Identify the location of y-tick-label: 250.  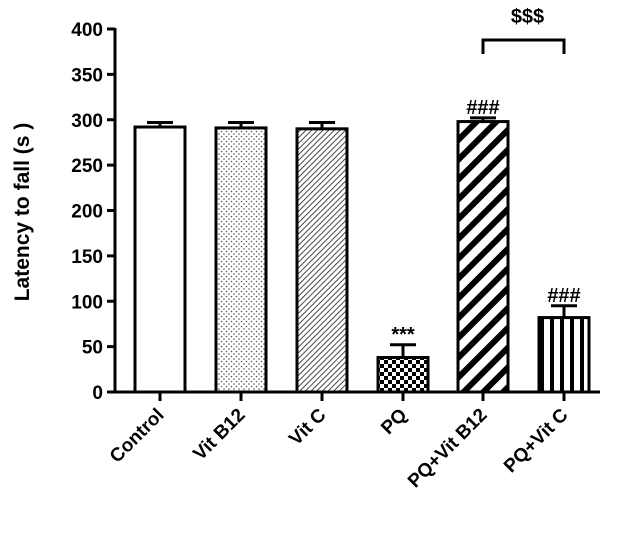
(87, 166).